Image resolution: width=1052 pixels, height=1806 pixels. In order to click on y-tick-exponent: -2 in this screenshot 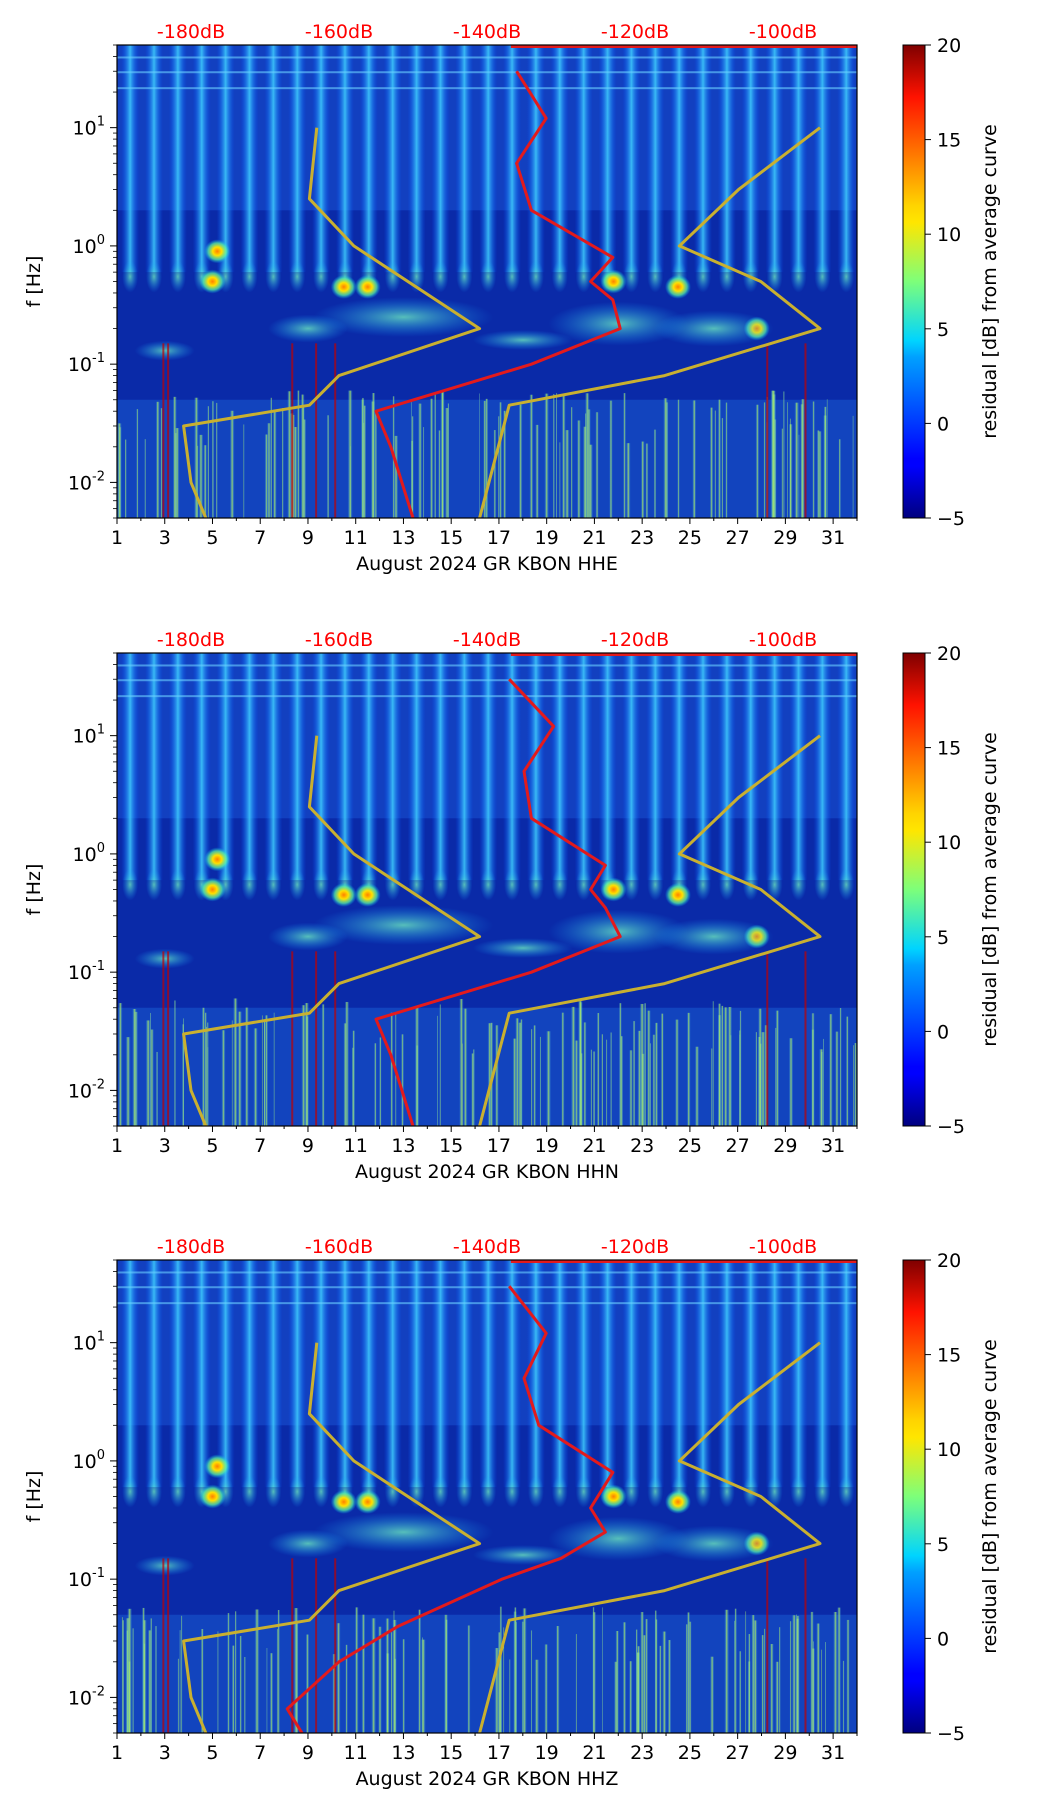, I will do `click(98, 1691)`.